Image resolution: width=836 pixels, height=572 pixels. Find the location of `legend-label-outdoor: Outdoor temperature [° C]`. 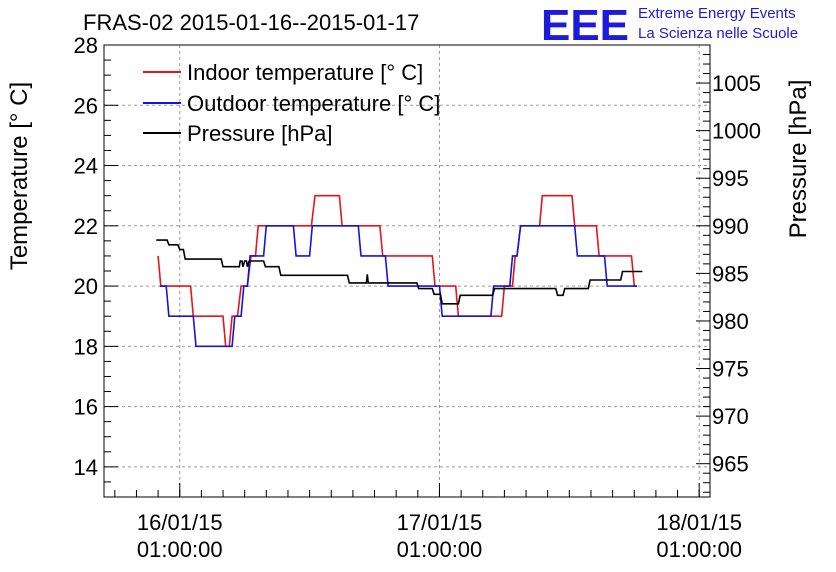

legend-label-outdoor: Outdoor temperature [° C] is located at coordinates (313, 103).